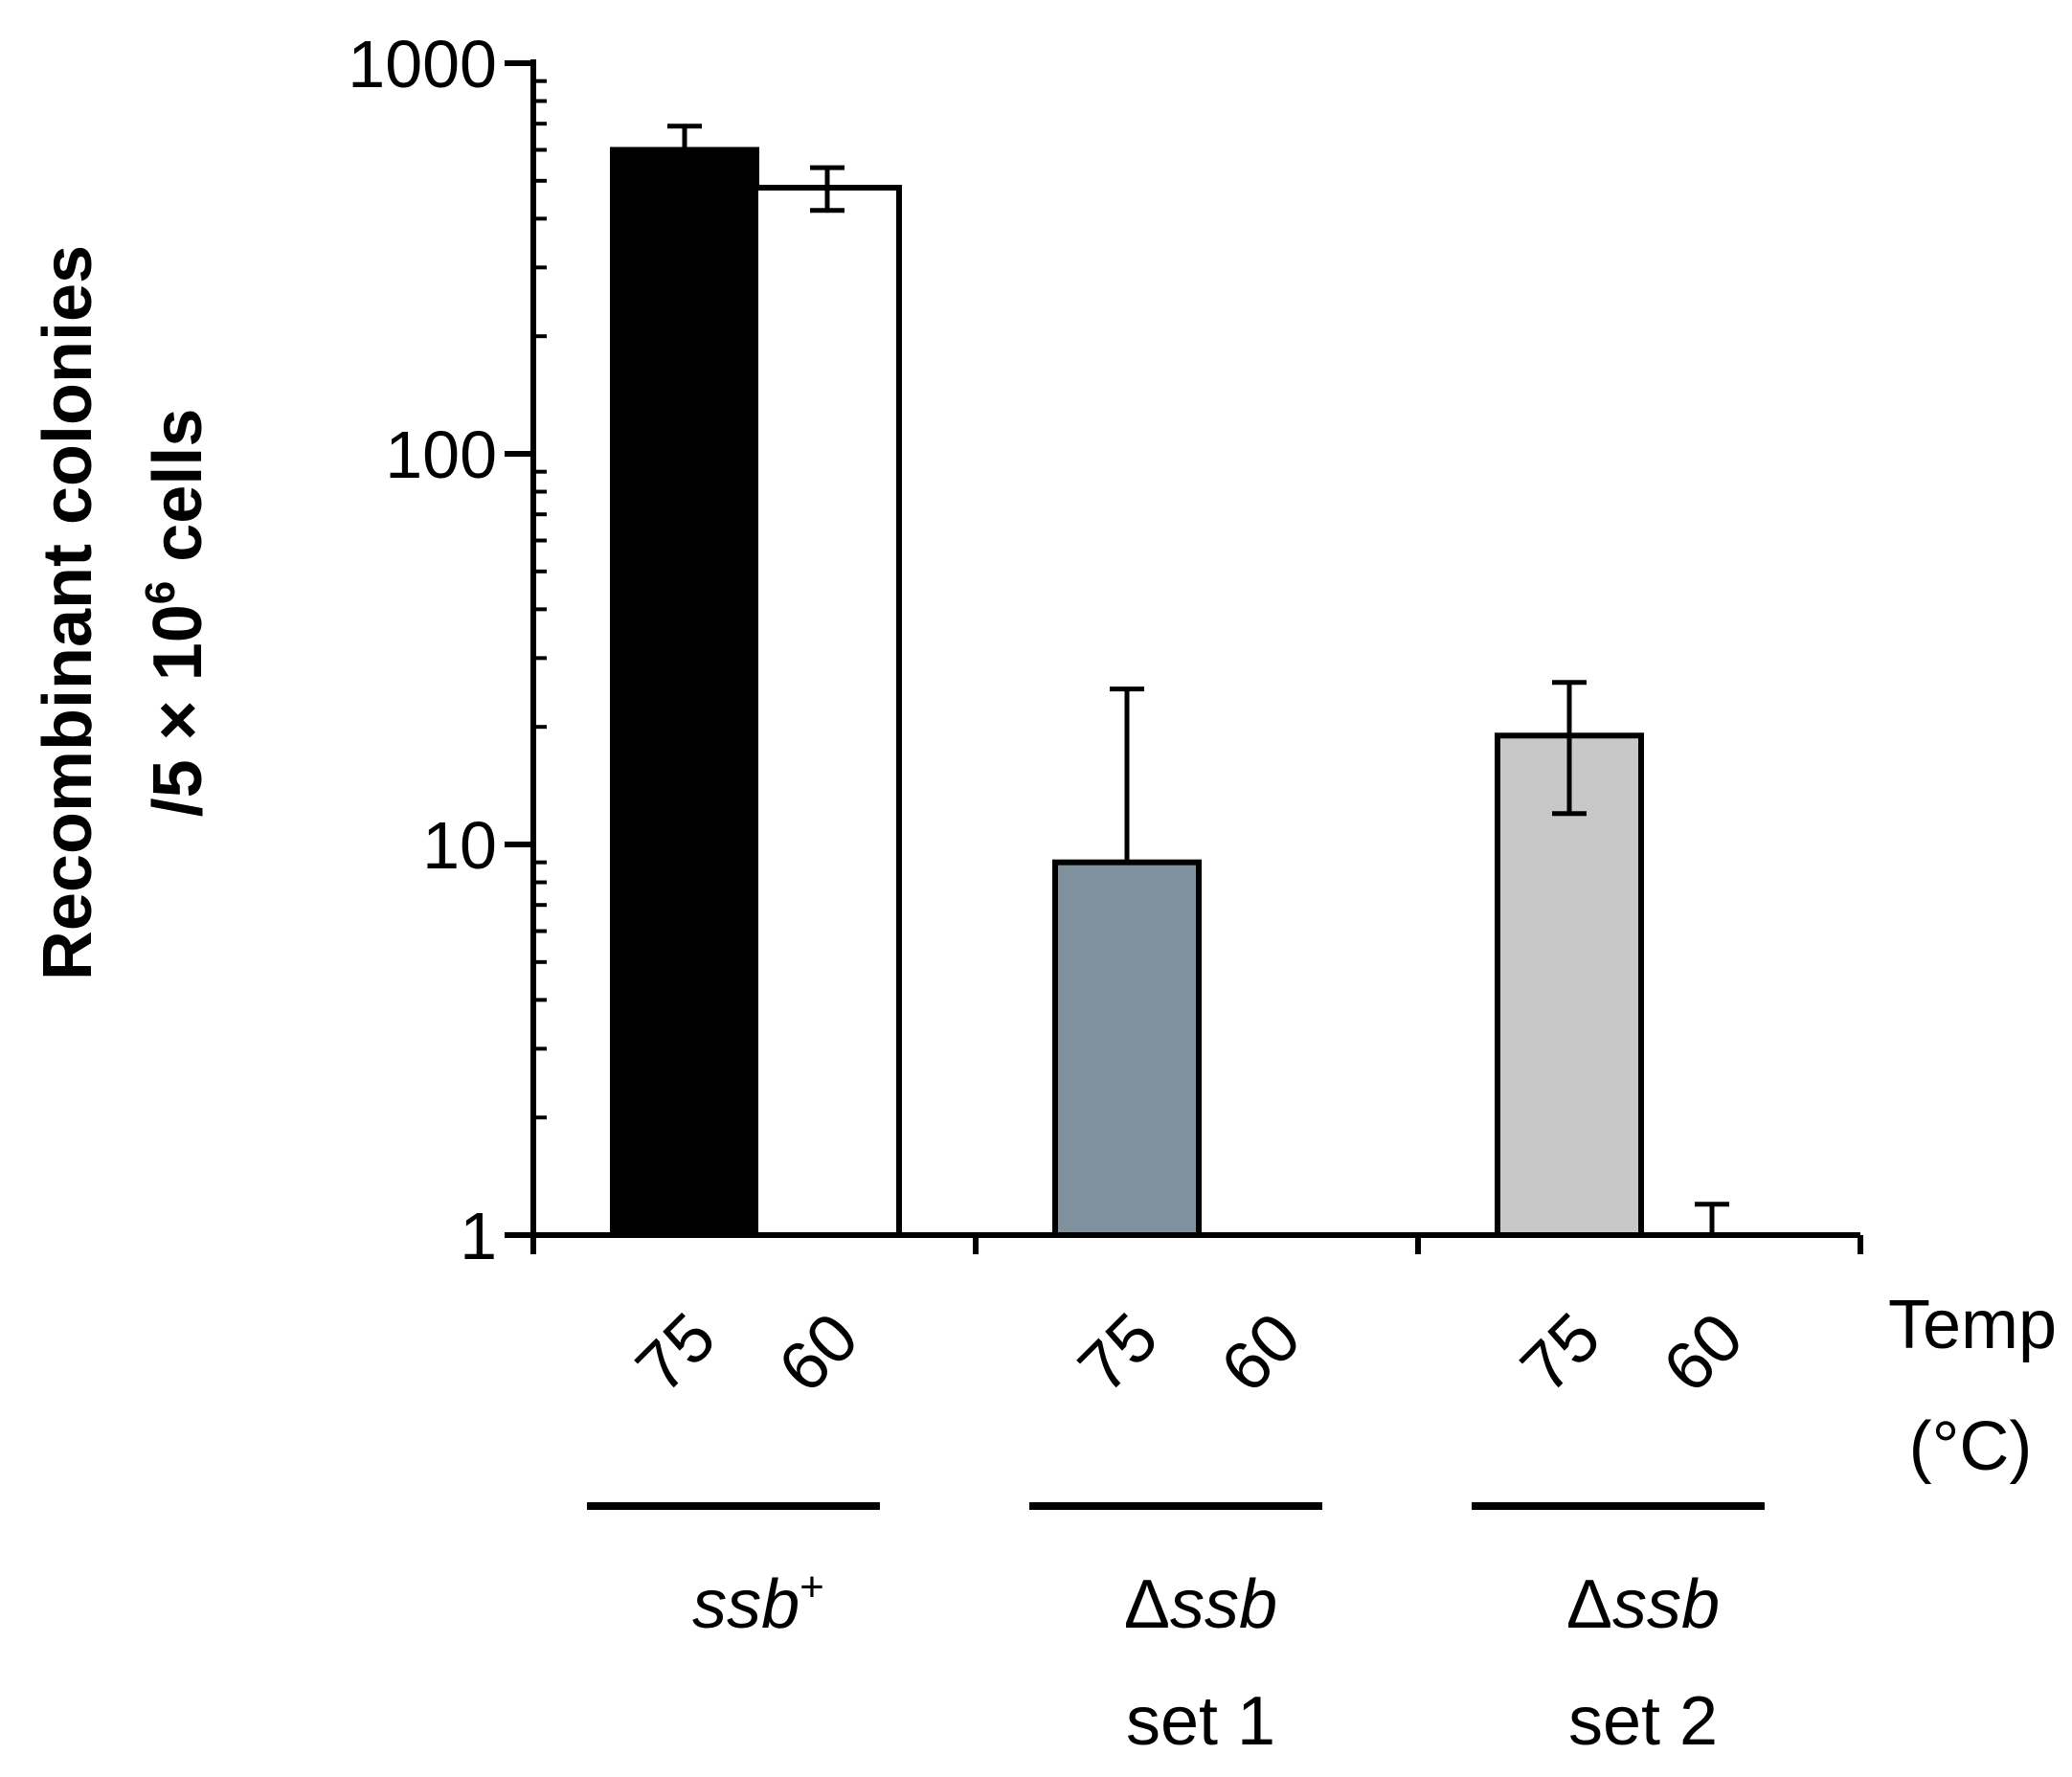  Describe the element at coordinates (1201, 1721) in the screenshot. I see `group-label-line2-1: set 1` at that location.